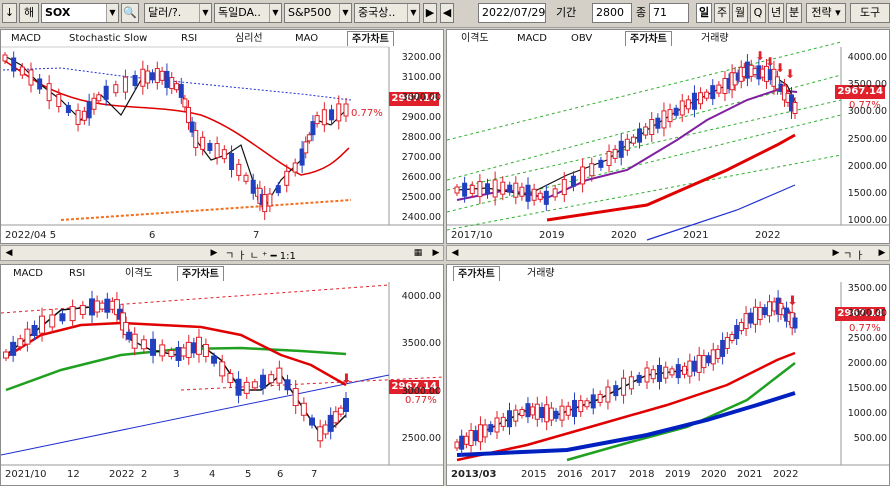 This screenshot has height=486, width=890. Describe the element at coordinates (704, 13) in the screenshot. I see `timeframe-day-button: 일` at that location.